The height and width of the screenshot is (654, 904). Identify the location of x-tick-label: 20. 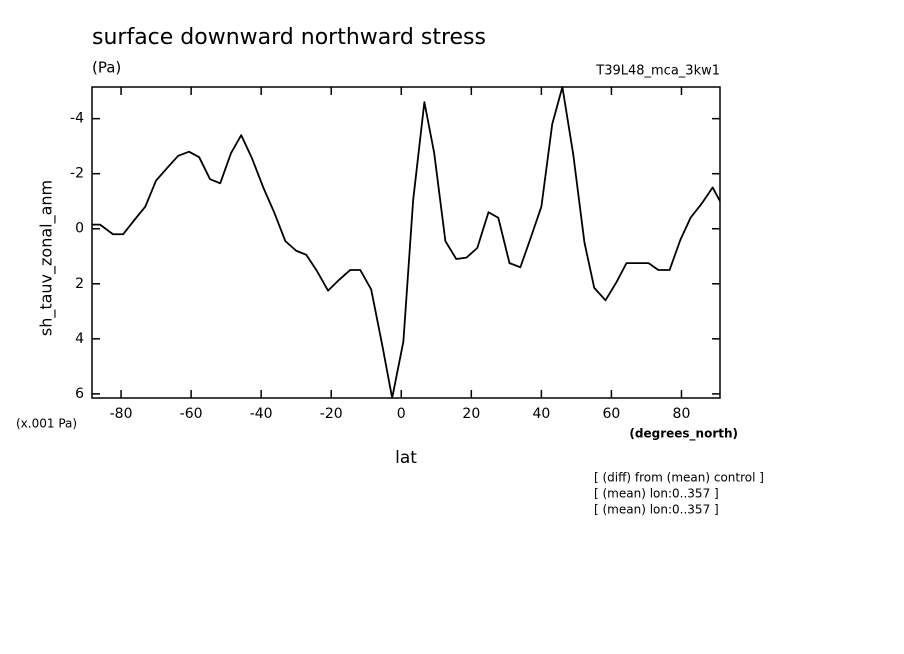
(471, 414).